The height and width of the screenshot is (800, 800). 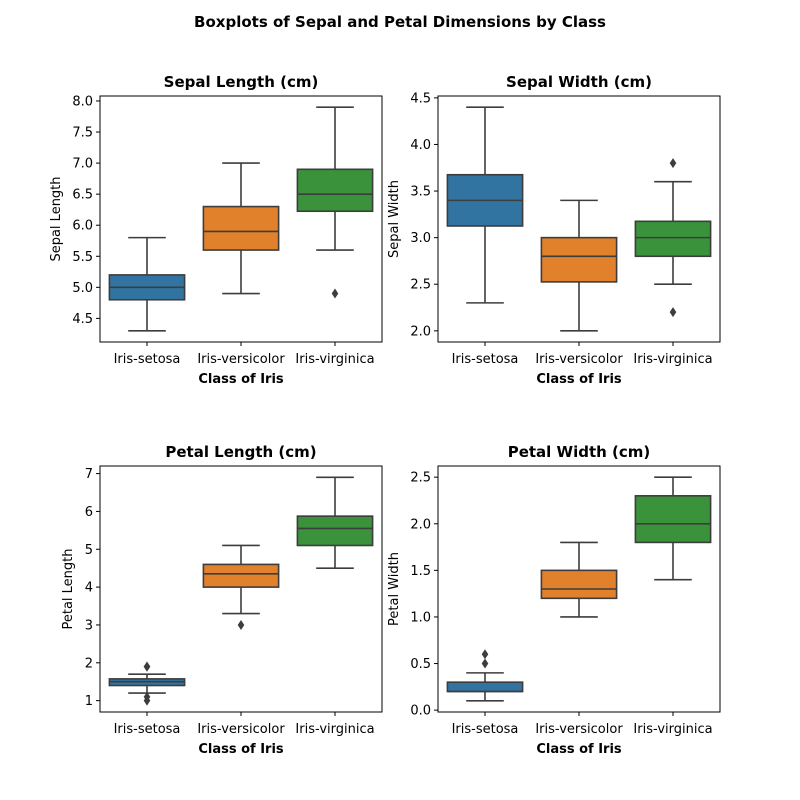 What do you see at coordinates (82, 101) in the screenshot?
I see `y-tick-label: 8.0` at bounding box center [82, 101].